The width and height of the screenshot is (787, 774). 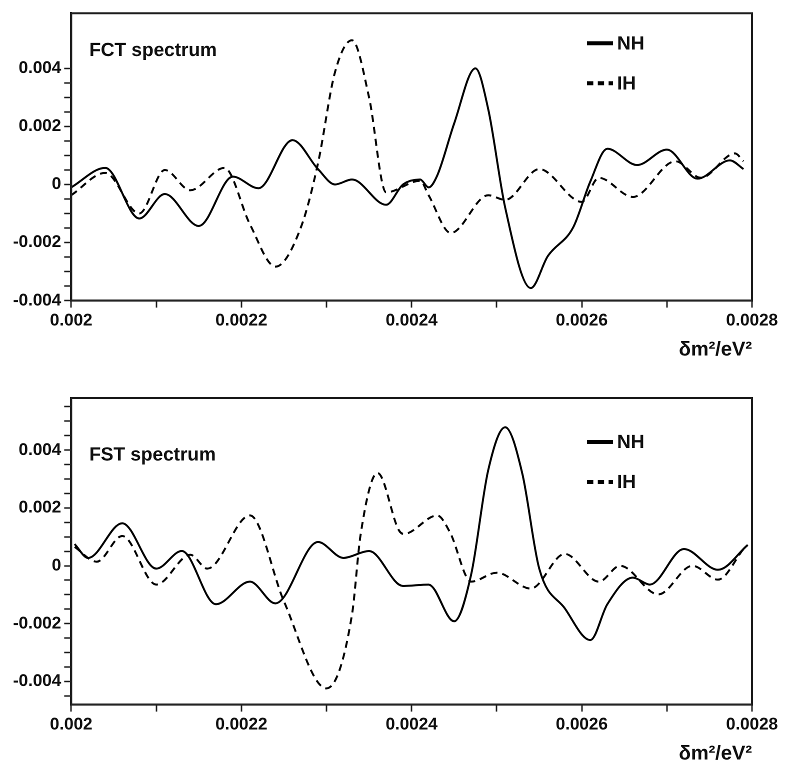 What do you see at coordinates (152, 455) in the screenshot?
I see `text: FST spectrum` at bounding box center [152, 455].